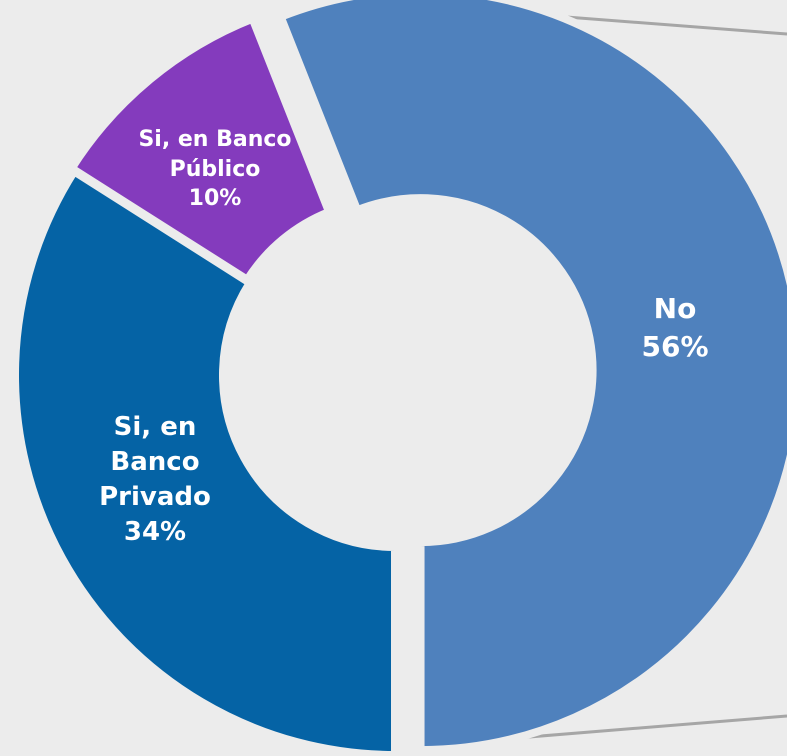 Image resolution: width=787 pixels, height=756 pixels. I want to click on category-label: Si, en Banco Privado, so click(155, 462).